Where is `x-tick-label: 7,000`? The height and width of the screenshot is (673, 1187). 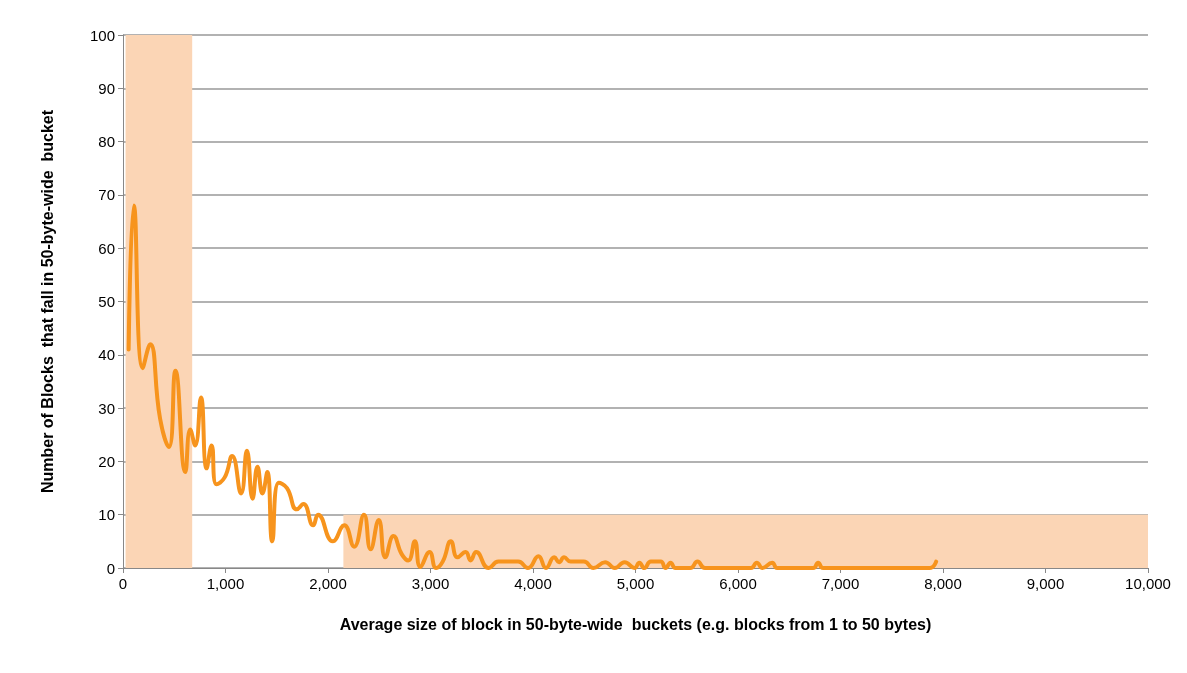 x-tick-label: 7,000 is located at coordinates (840, 583).